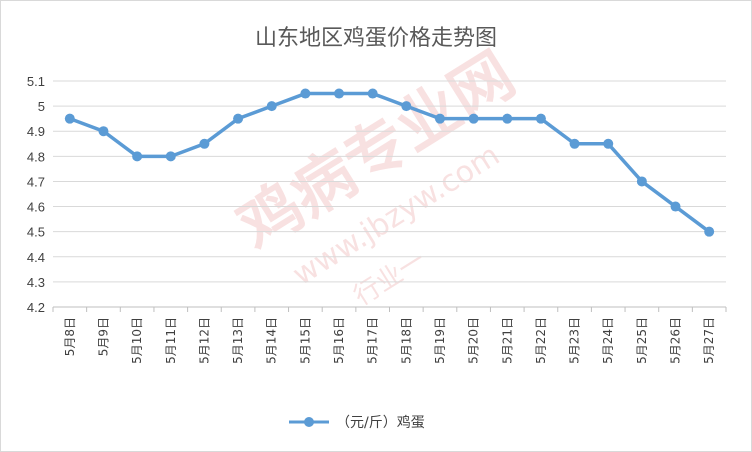 The image size is (752, 452). Describe the element at coordinates (36, 307) in the screenshot. I see `y-tick-label: 4.2` at that location.